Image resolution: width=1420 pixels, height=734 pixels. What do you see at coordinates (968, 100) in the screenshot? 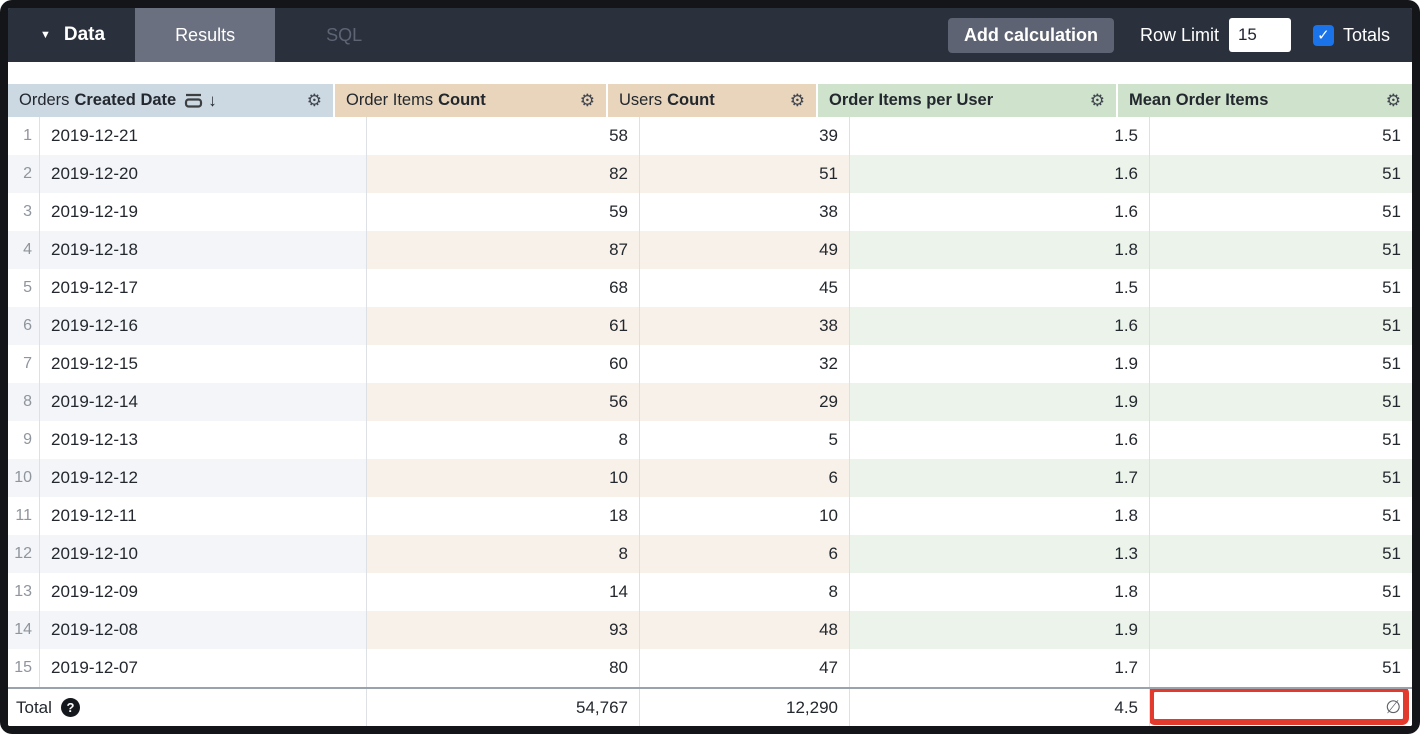
I see `column-header-order-items-per-user: Order Items per User ⚙` at bounding box center [968, 100].